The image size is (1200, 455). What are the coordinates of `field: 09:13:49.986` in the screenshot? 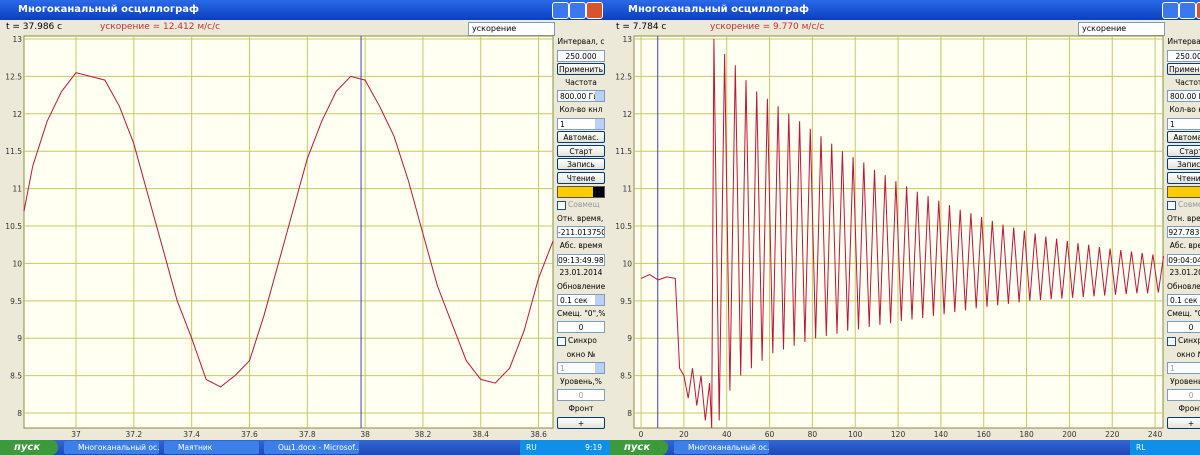 It's located at (581, 259).